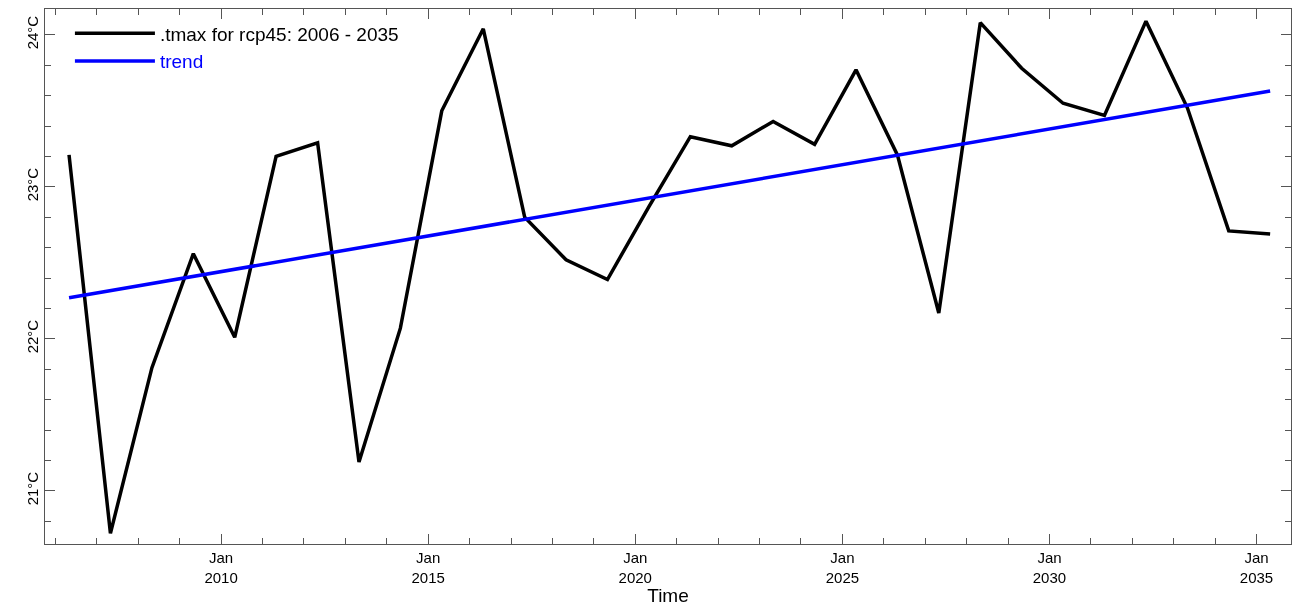 Image resolution: width=1303 pixels, height=609 pixels. I want to click on y-tick-label: 24°C, so click(32, 32).